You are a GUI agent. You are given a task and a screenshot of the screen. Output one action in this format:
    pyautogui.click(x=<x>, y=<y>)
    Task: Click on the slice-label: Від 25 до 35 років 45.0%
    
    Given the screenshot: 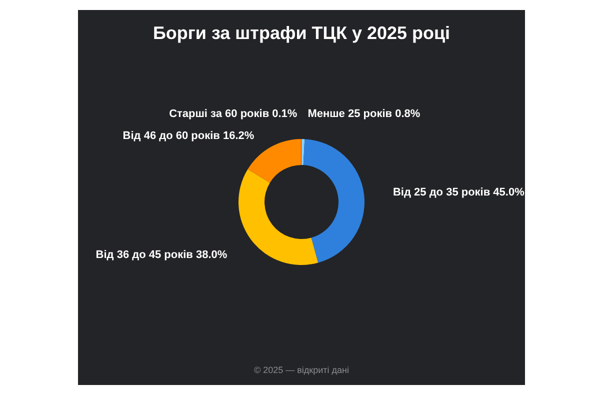 What is the action you would take?
    pyautogui.click(x=458, y=192)
    